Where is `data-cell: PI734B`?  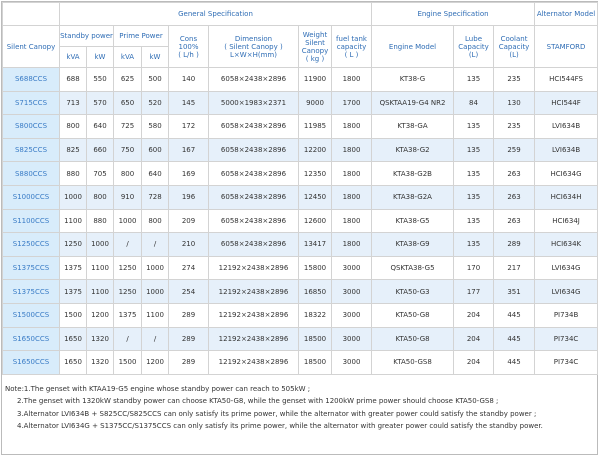 data-cell: PI734B is located at coordinates (566, 315).